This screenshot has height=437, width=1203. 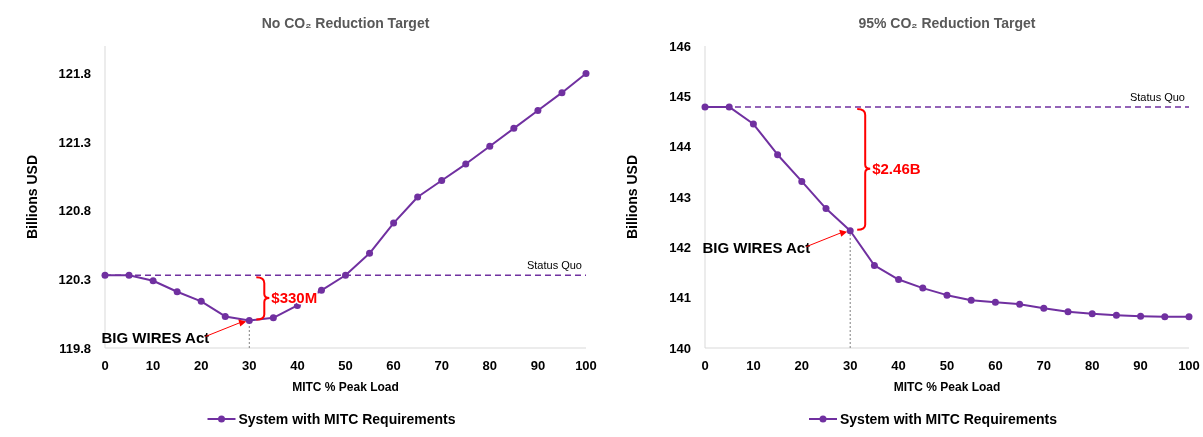 I want to click on y-tick-label: 146, so click(x=680, y=46).